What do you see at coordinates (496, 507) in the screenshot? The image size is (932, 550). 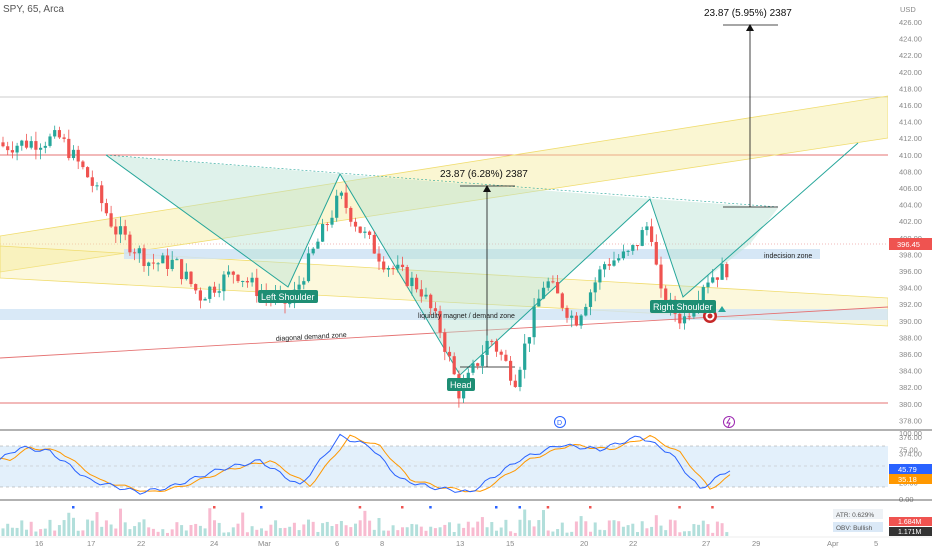 I see `volume-dot` at bounding box center [496, 507].